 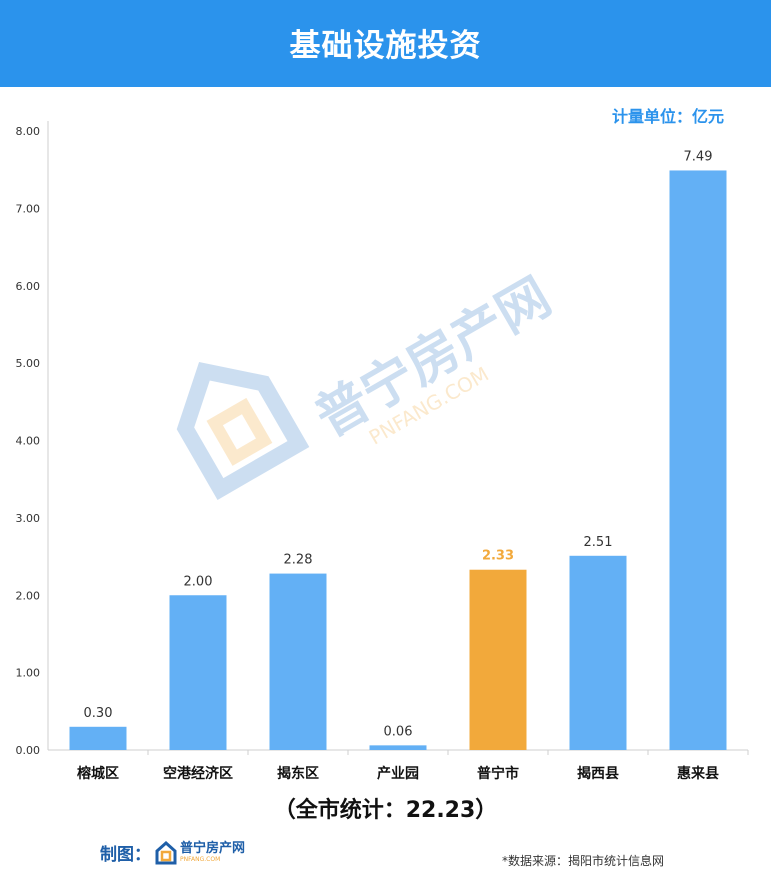 I want to click on unit-label: 计量单位：亿元, so click(x=667, y=116).